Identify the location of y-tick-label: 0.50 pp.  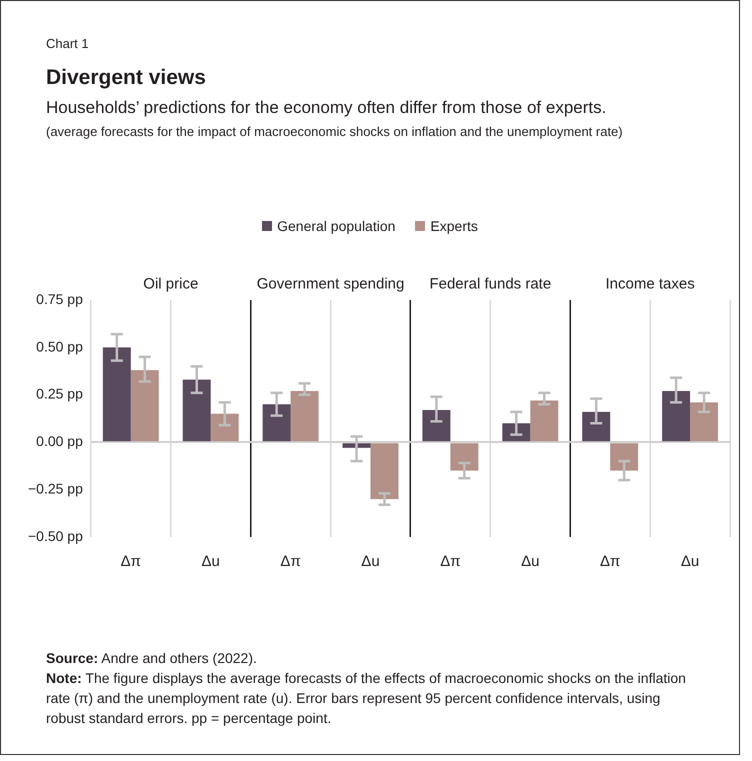
(60, 346).